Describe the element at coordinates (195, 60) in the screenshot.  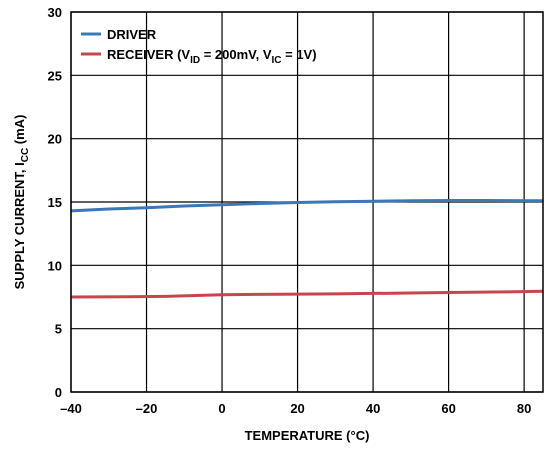
I see `legend-label-sub: ID` at that location.